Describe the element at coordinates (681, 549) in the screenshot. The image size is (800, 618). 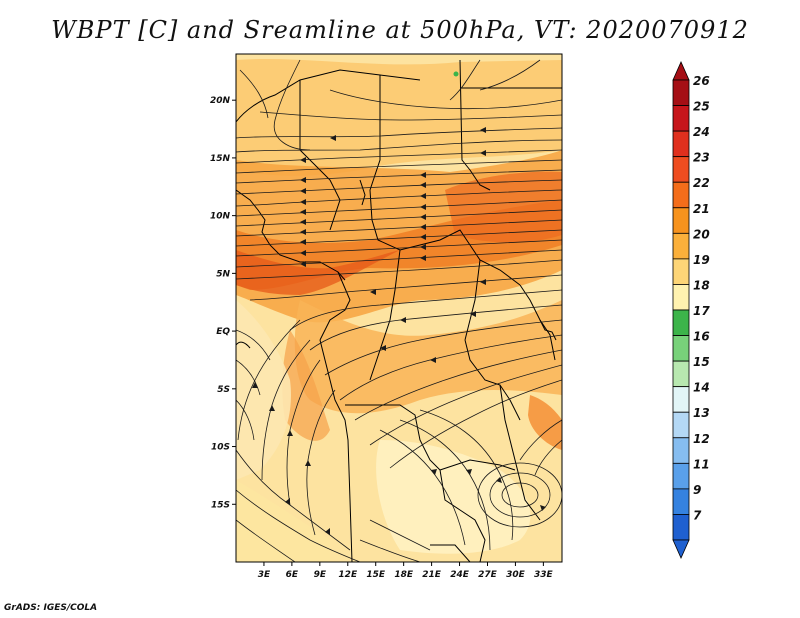
I see `colorbar-bottom-arrow` at that location.